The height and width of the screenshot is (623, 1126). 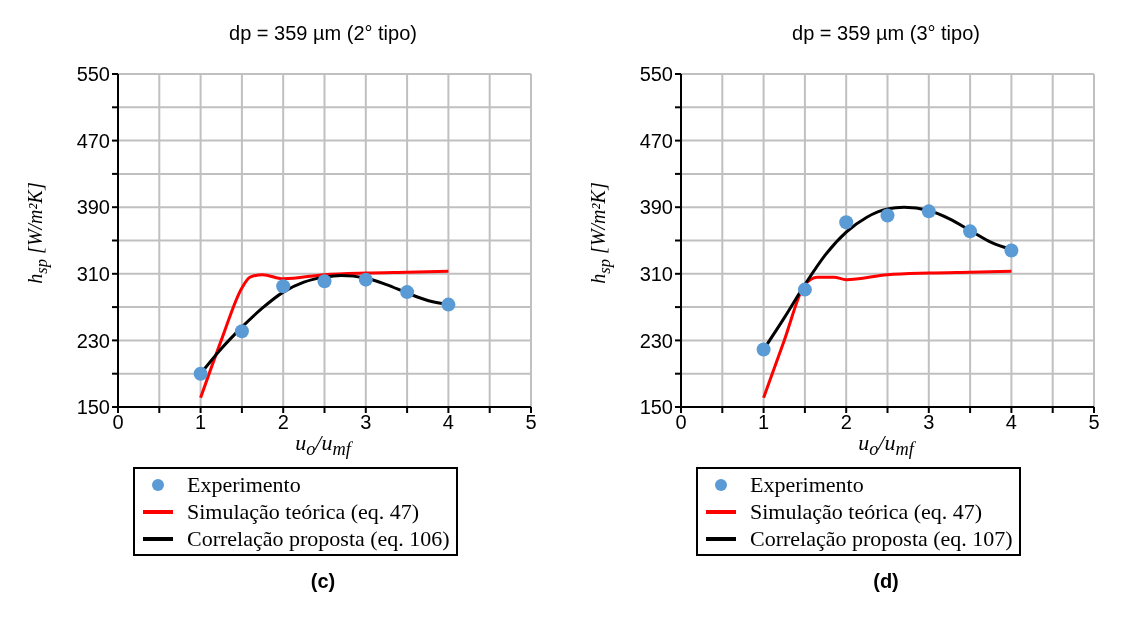 I want to click on legend-label: Correlação proposta (eq. 106), so click(x=318, y=538).